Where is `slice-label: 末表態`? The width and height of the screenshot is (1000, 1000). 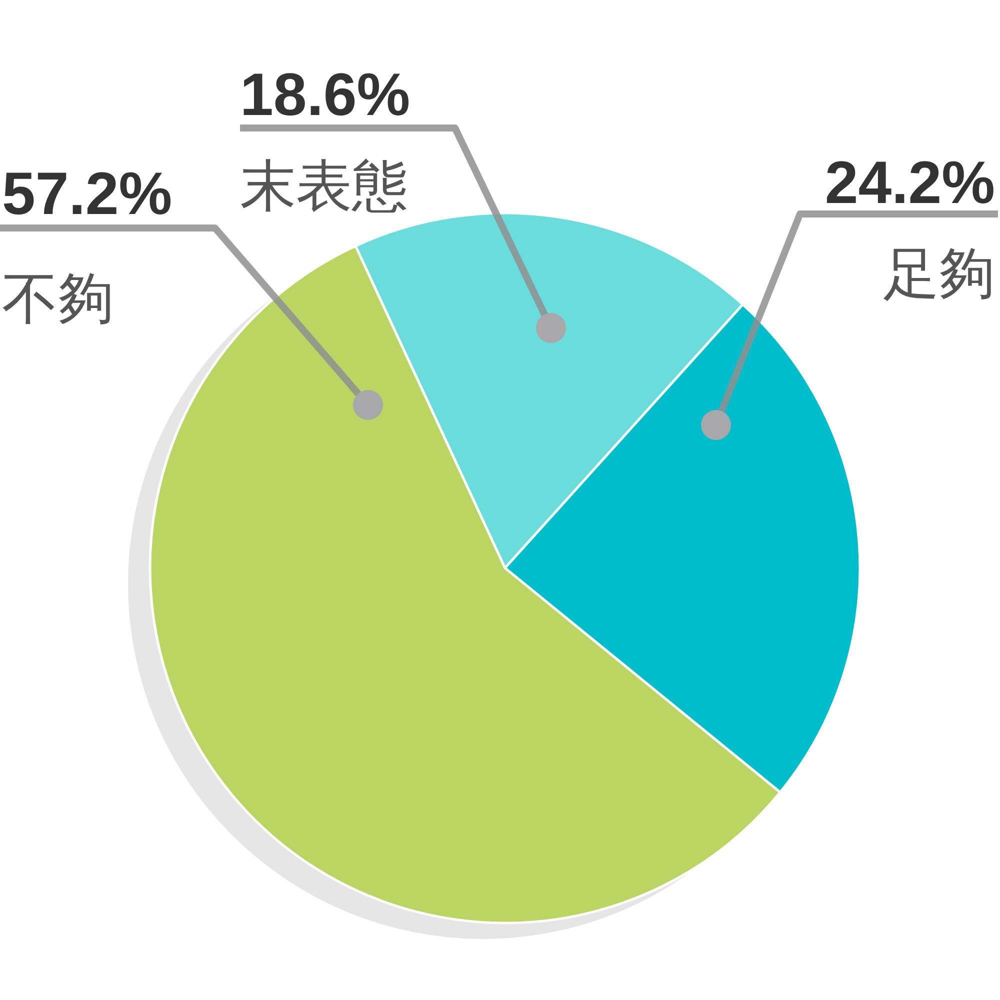
slice-label: 末表態 is located at coordinates (324, 186).